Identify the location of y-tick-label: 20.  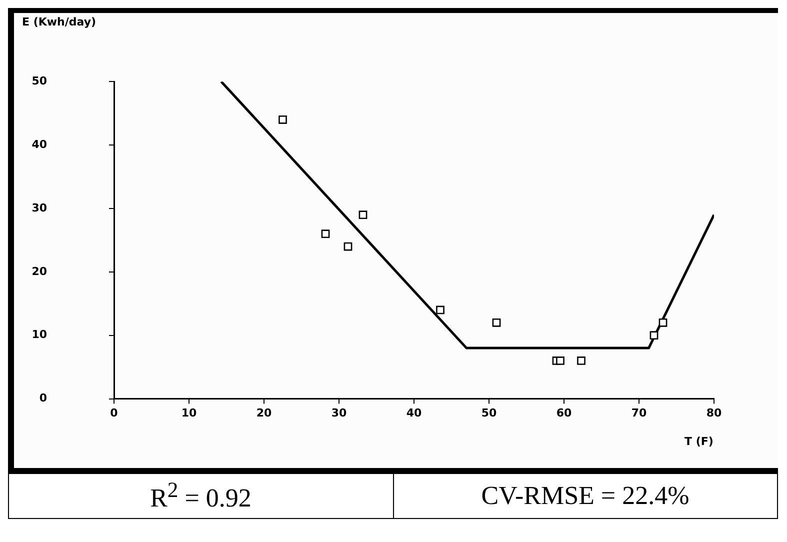
(40, 271).